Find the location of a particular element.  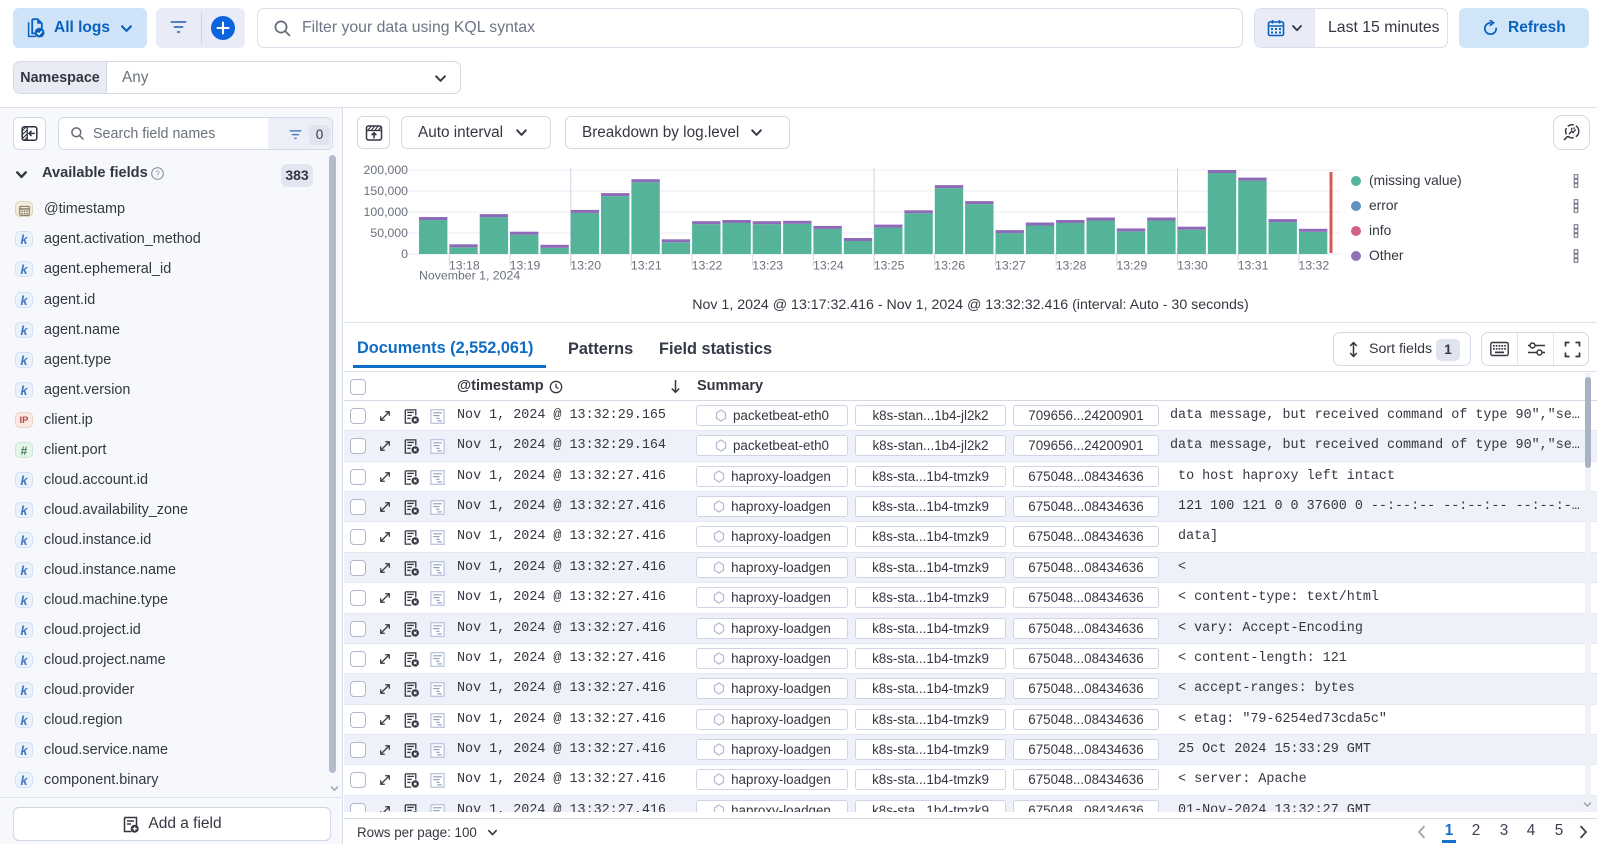

svg-text: 13:28 is located at coordinates (1071, 266).